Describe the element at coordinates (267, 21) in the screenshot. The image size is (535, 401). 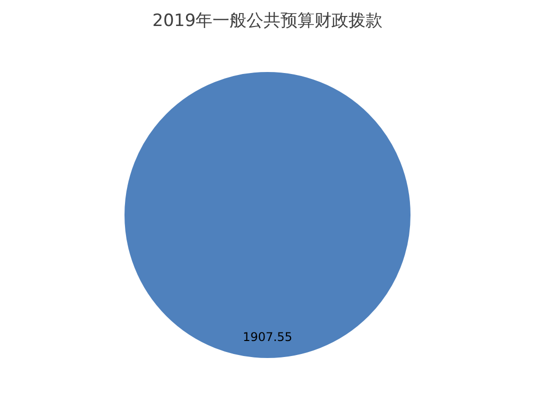
I see `chart-title: 2019年一般公共预算财政拨款` at that location.